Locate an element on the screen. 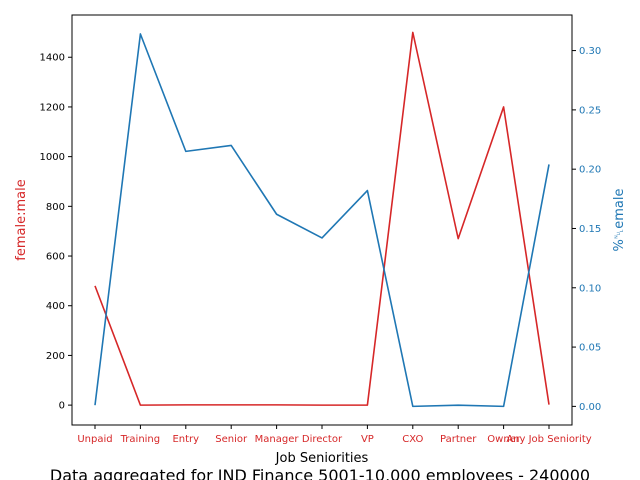 The width and height of the screenshot is (640, 480). left-tick-label: 0 is located at coordinates (62, 406).